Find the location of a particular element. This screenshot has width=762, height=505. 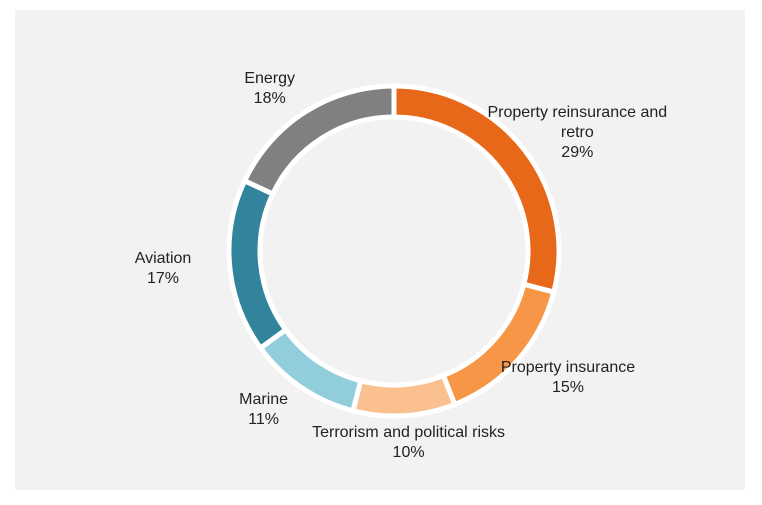

slice-label: Property reinsurance and retro 29% is located at coordinates (577, 133).